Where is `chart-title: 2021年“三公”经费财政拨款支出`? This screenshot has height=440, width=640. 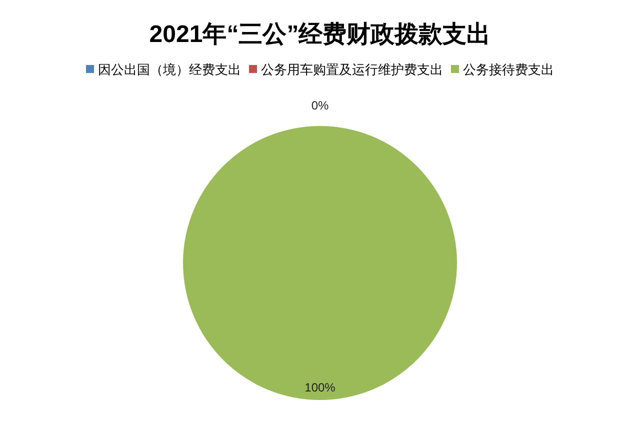 chart-title: 2021年“三公”经费财政拨款支出 is located at coordinates (320, 34).